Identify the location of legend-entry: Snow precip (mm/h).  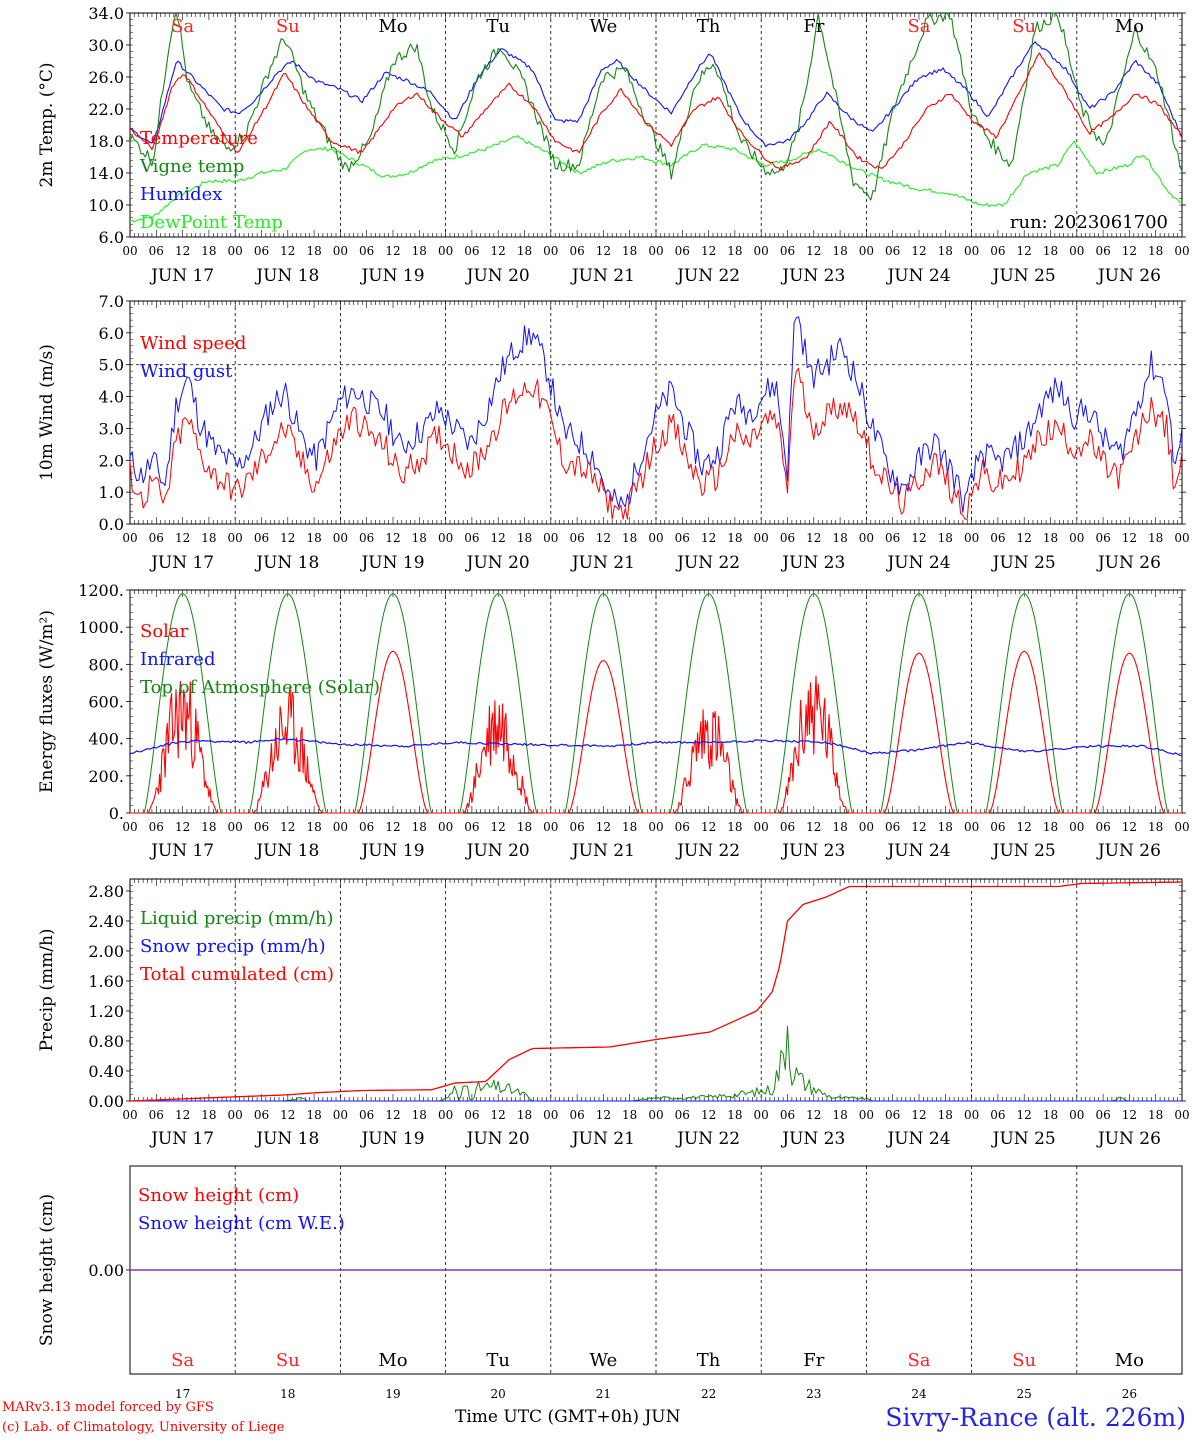
(233, 946).